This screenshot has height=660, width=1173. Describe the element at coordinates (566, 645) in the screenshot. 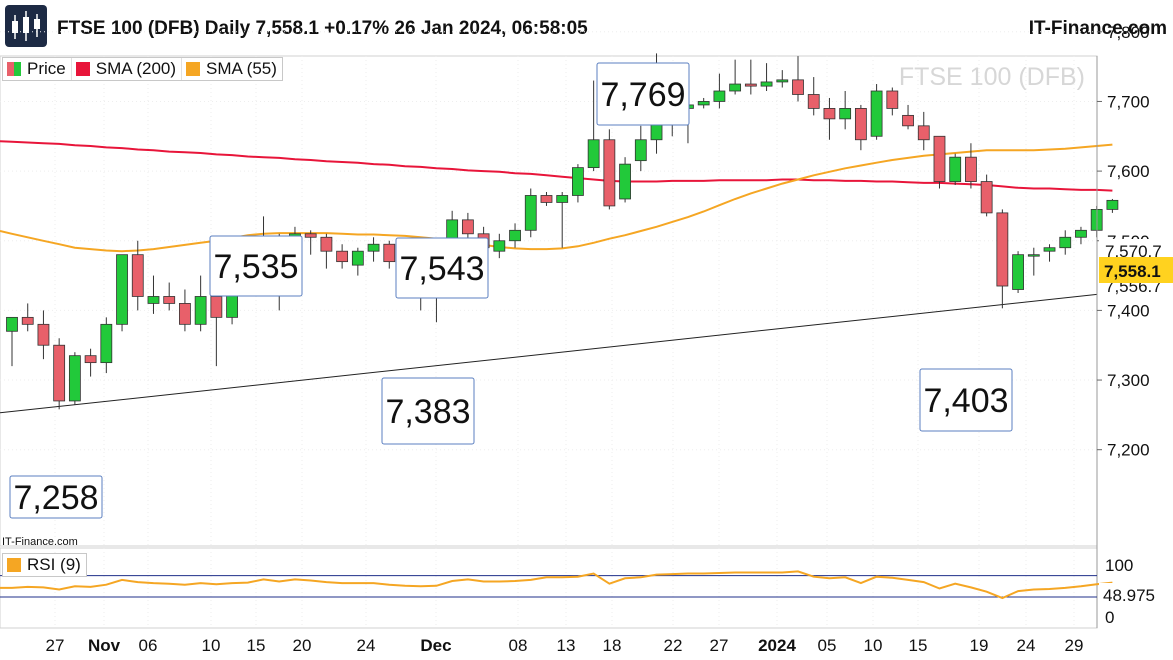

I see `x-tick-label: 13` at that location.